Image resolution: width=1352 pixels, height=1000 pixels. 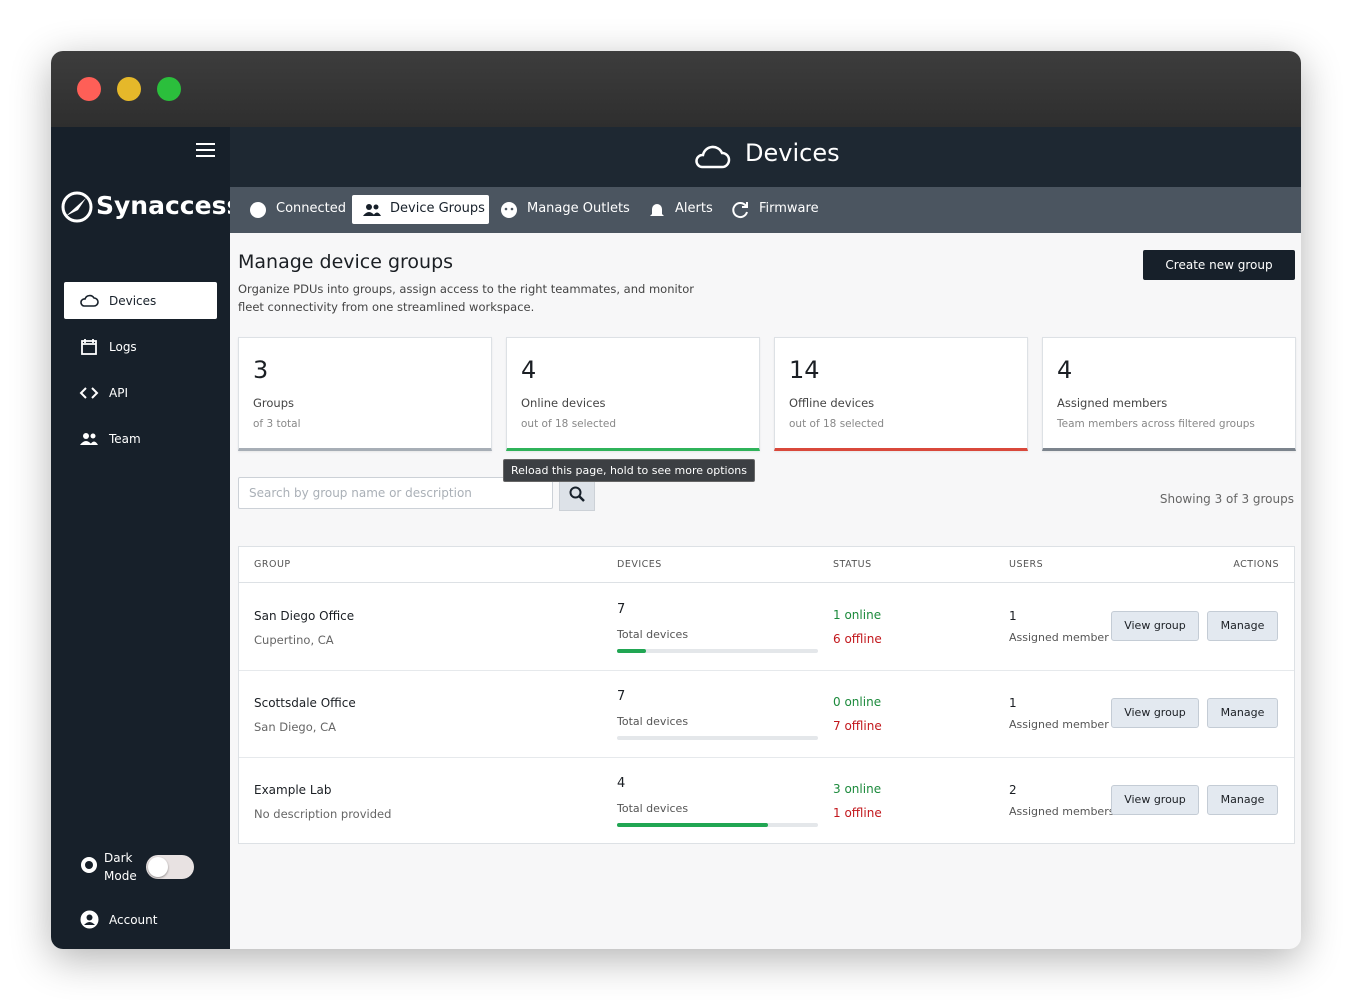 What do you see at coordinates (89, 919) in the screenshot?
I see `account-icon` at bounding box center [89, 919].